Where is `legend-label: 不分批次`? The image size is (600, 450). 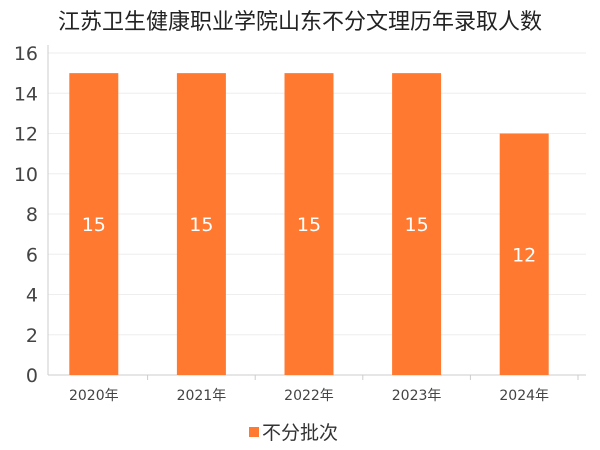 legend-label: 不分批次 is located at coordinates (300, 433).